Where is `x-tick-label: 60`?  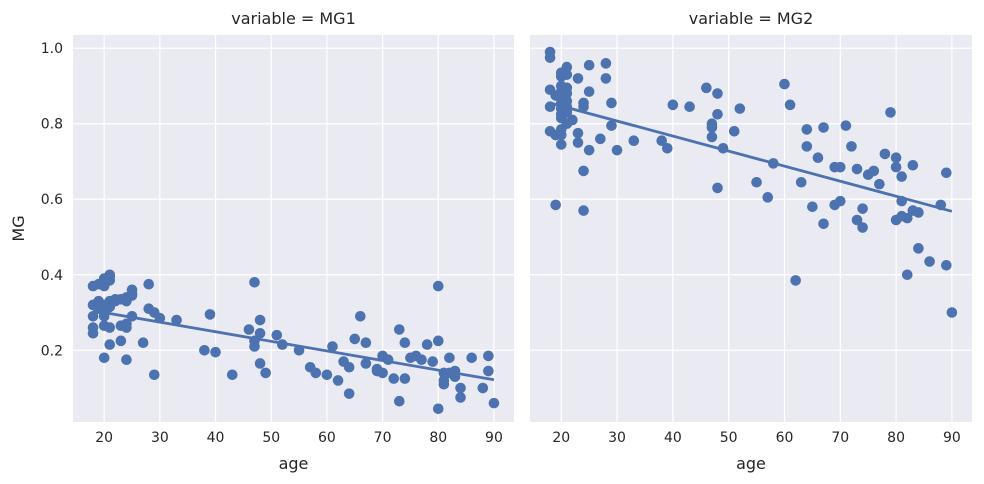
x-tick-label: 60 is located at coordinates (327, 438).